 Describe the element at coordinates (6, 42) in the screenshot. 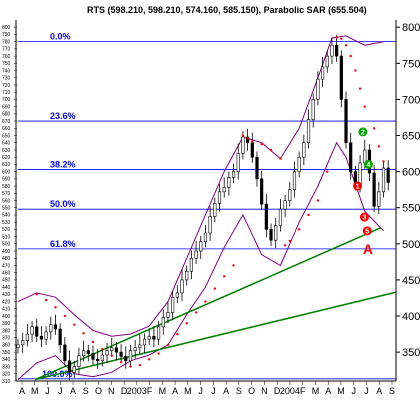

I see `y-minor-tick-label: 780` at that location.